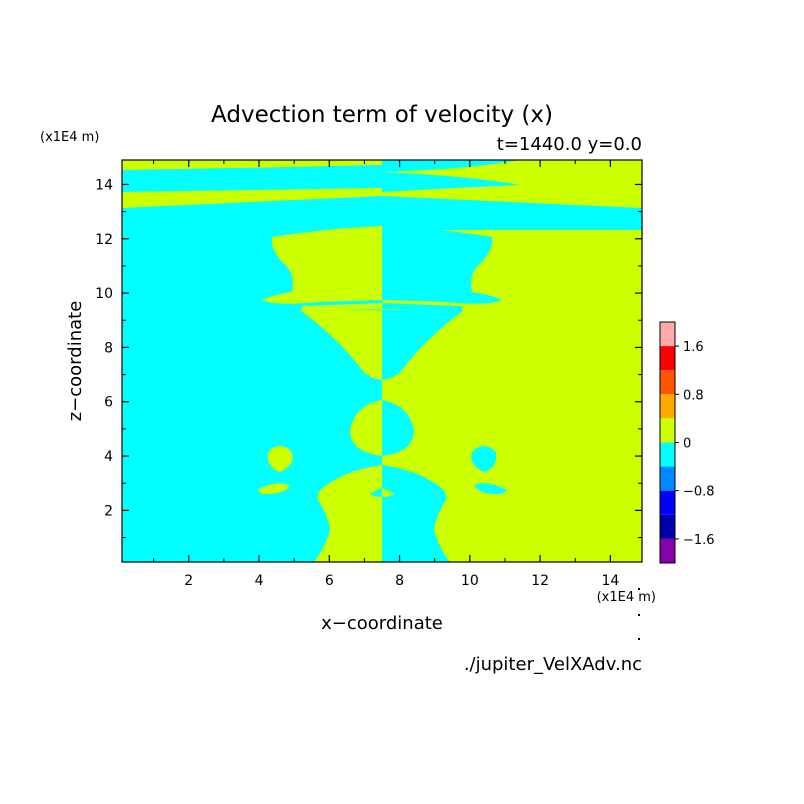 The image size is (804, 804). Describe the element at coordinates (451, 176) in the screenshot. I see `contour-top-band-cyan-right` at that location.